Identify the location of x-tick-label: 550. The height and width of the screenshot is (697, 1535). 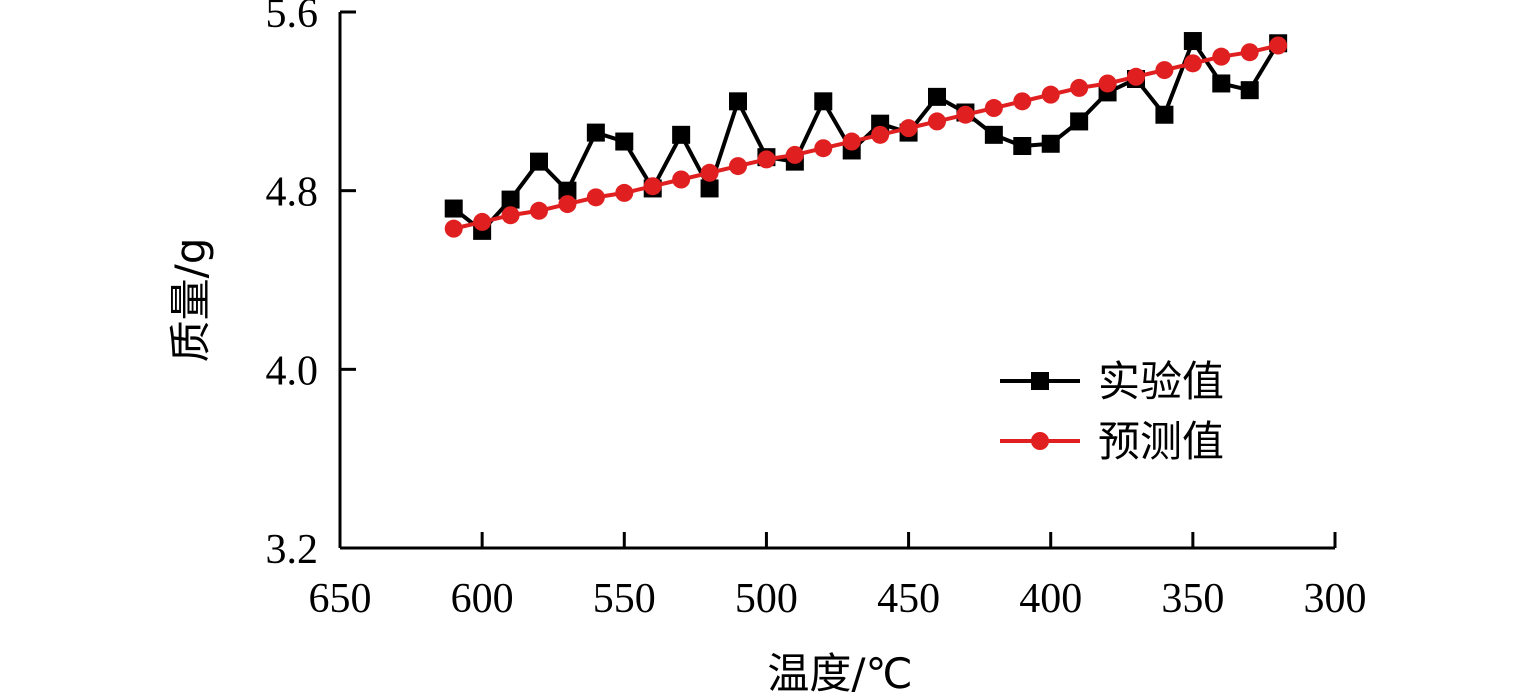
(624, 599).